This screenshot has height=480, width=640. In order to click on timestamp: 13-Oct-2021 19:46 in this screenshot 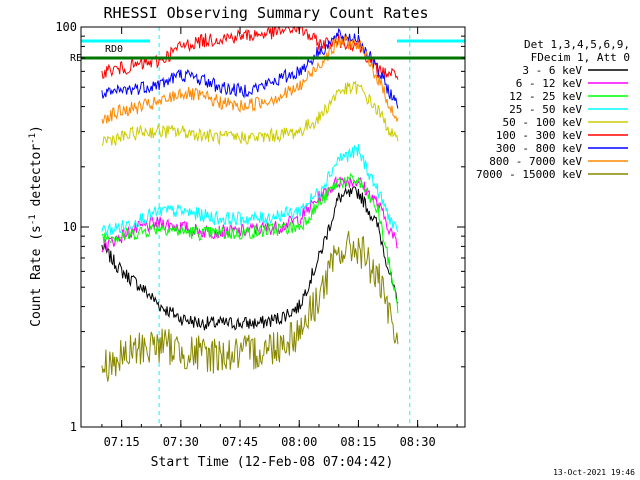, I will do `click(594, 472)`.